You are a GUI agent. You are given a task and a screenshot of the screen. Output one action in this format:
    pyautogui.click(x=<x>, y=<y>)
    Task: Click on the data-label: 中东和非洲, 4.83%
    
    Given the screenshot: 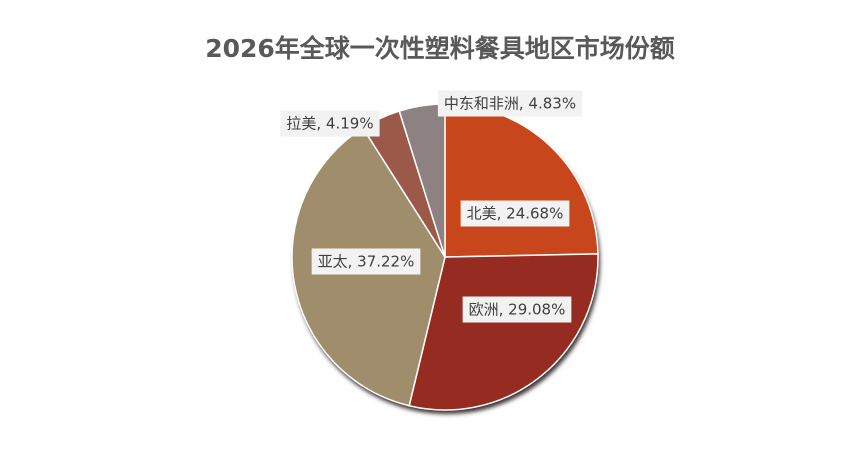 What is the action you would take?
    pyautogui.click(x=510, y=104)
    